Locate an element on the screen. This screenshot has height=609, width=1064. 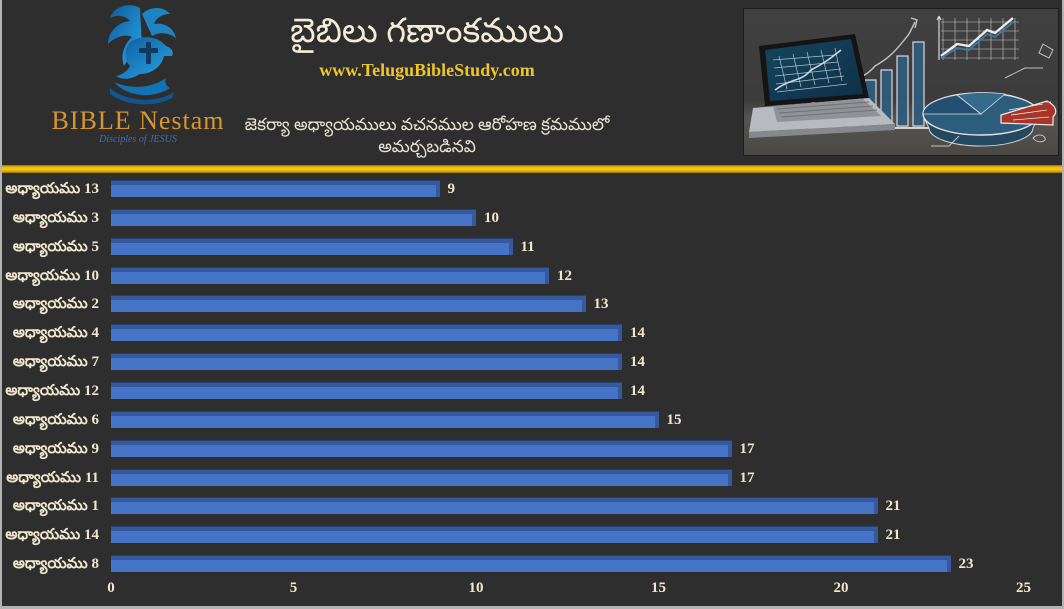
category-label: అధ్యాయము 10 is located at coordinates (52, 275).